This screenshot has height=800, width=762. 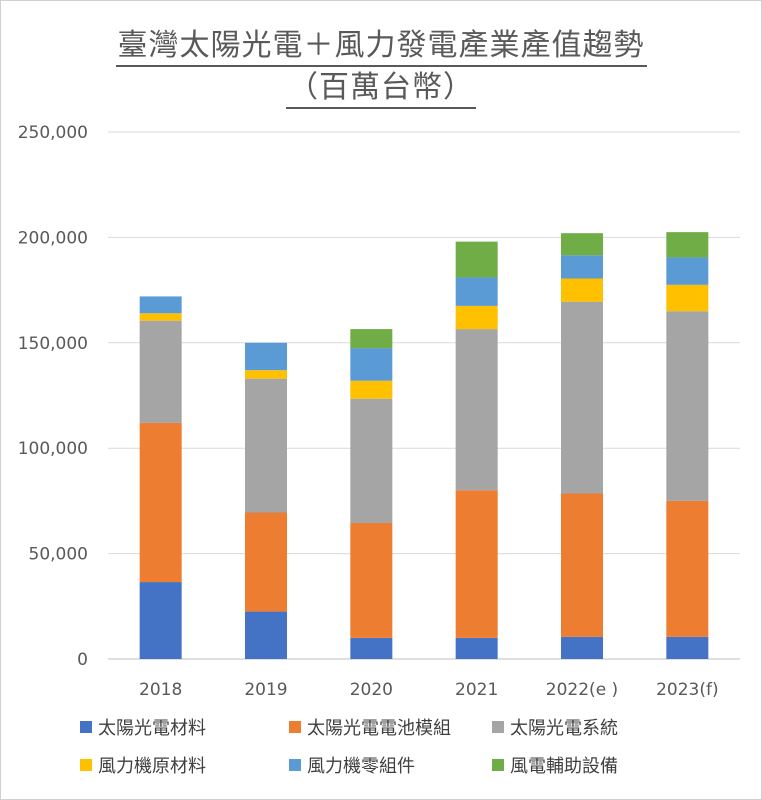 I want to click on legend-item: 風電輔助設備, so click(x=555, y=765).